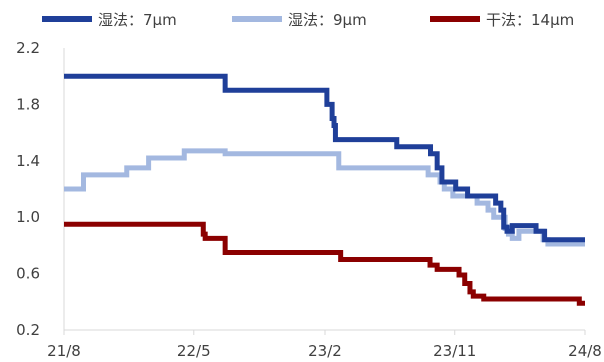 The width and height of the screenshot is (604, 362). I want to click on y-tick-label: 0.2, so click(28, 330).